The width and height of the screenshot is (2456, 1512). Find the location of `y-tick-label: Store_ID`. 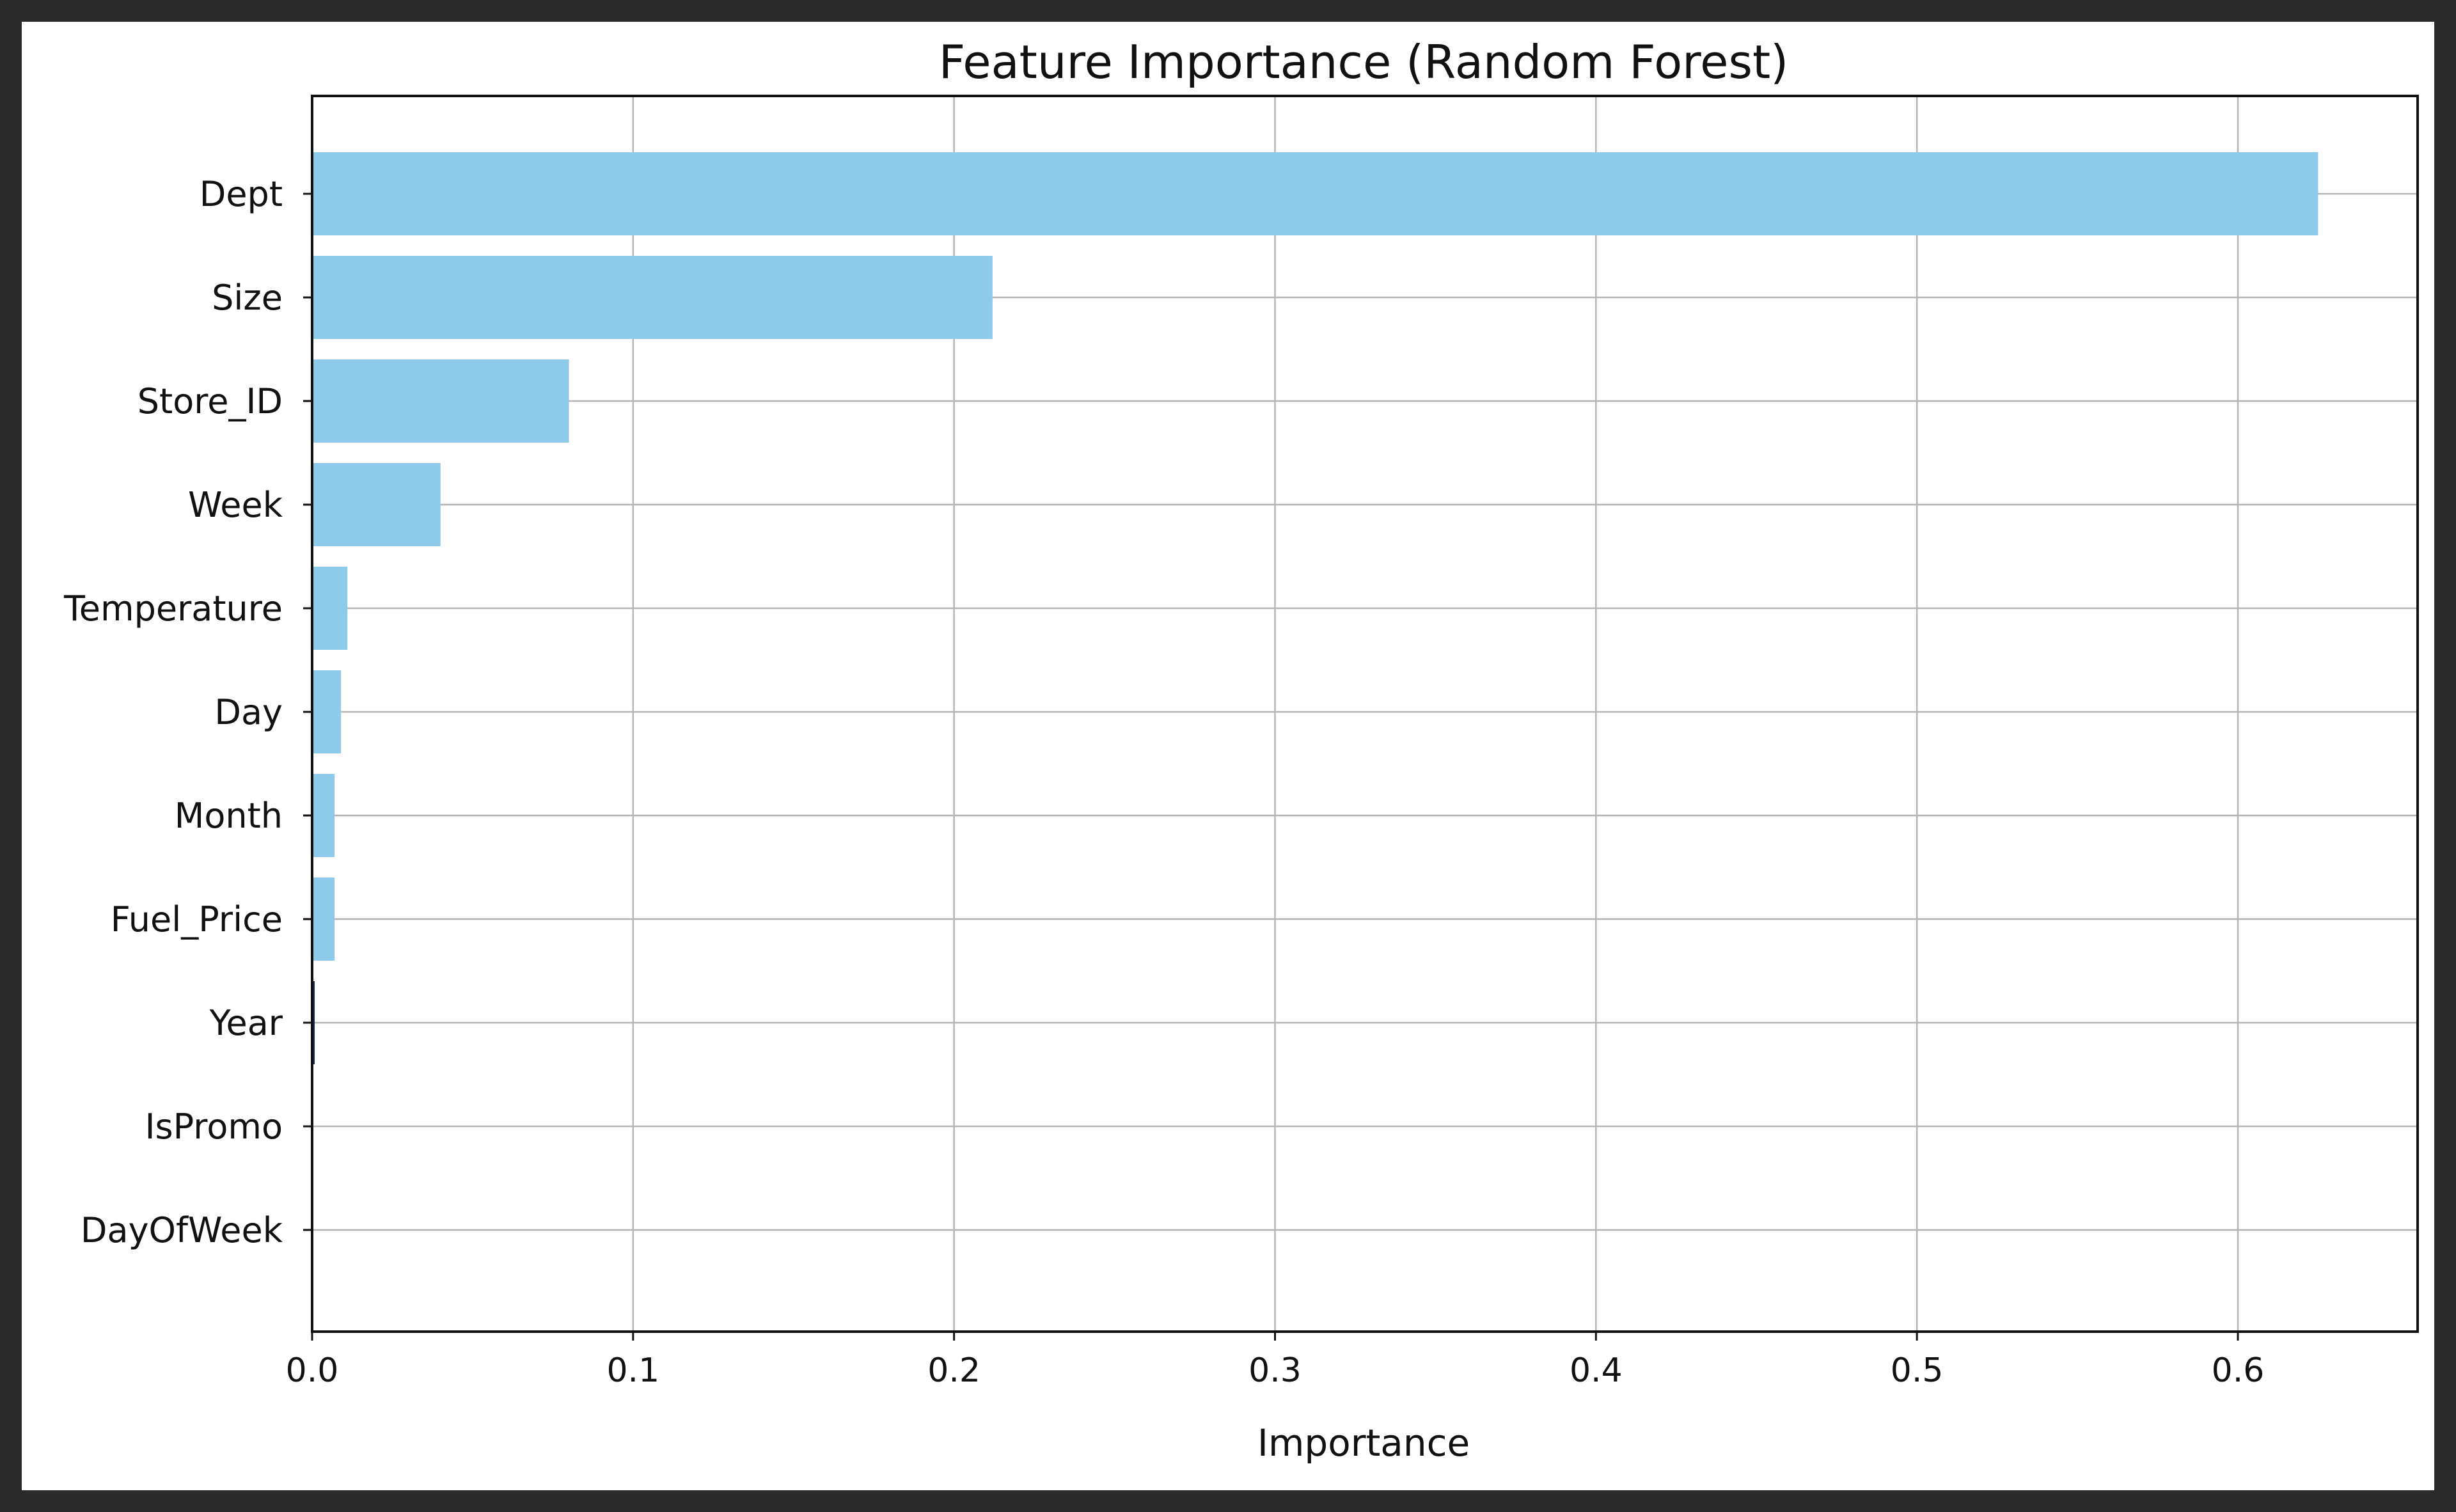

y-tick-label: Store_ID is located at coordinates (210, 401).